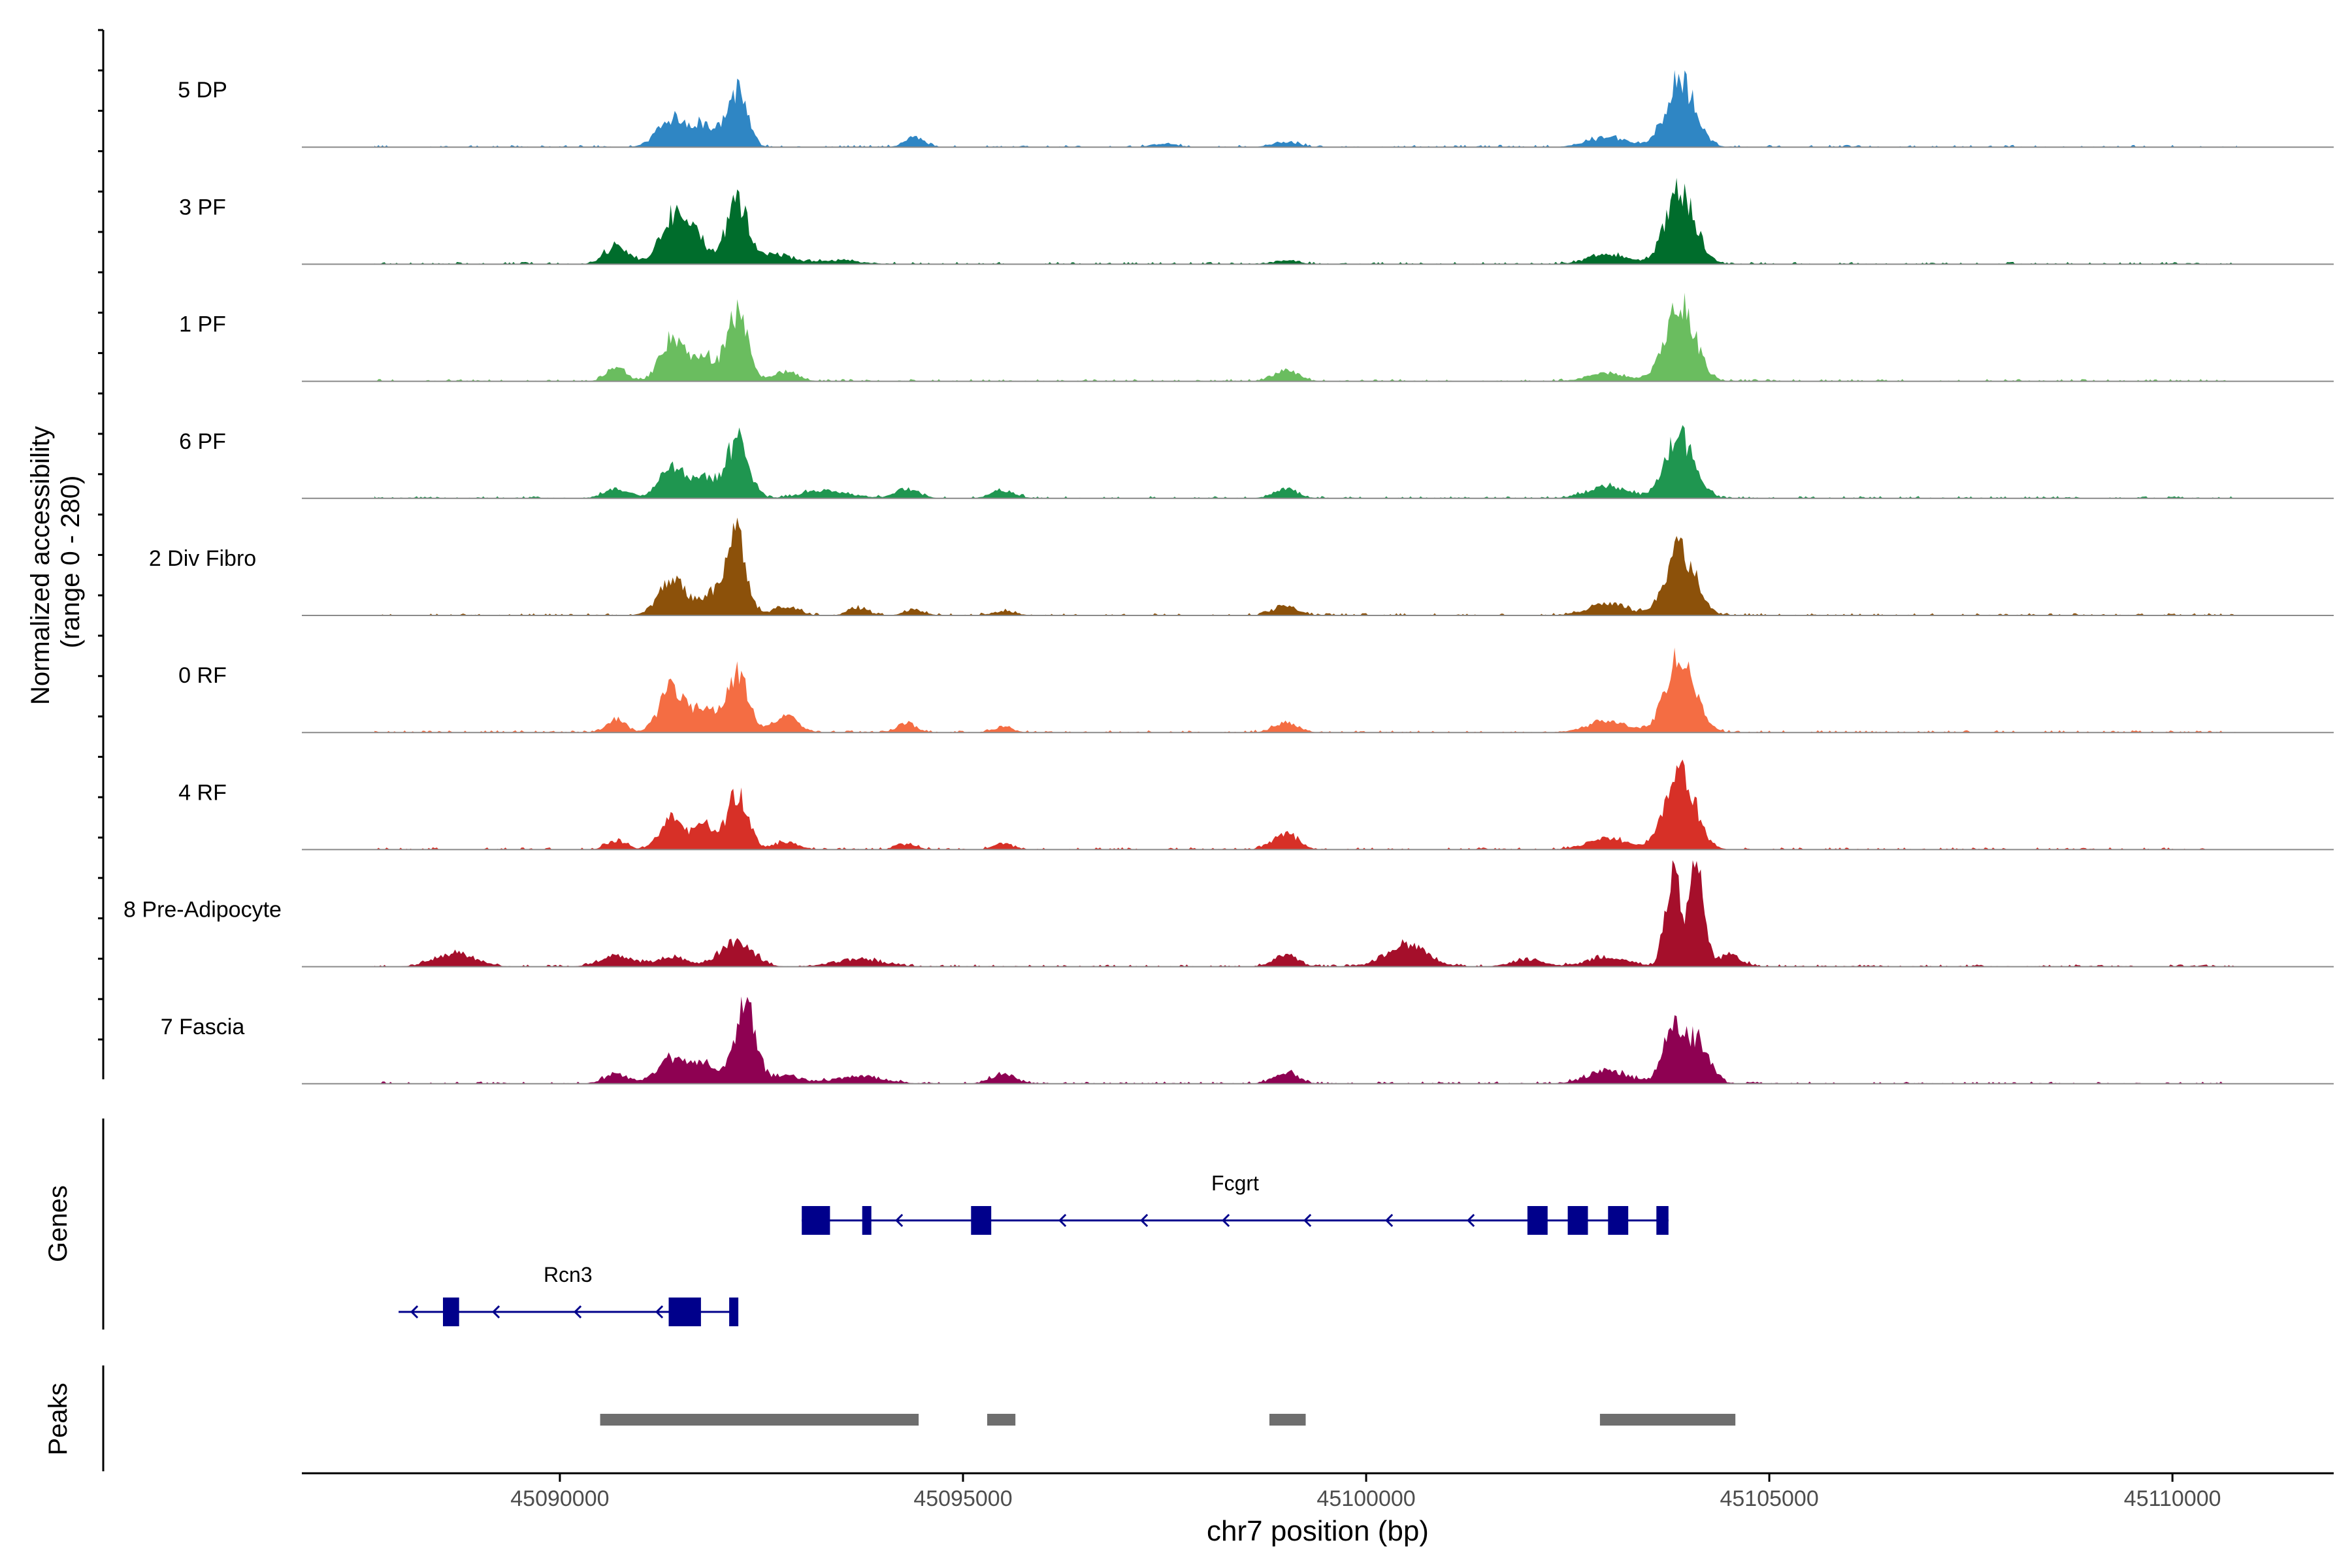 This screenshot has height=1568, width=2352. I want to click on coverage-y-label-line2: (range 0 - 280), so click(70, 562).